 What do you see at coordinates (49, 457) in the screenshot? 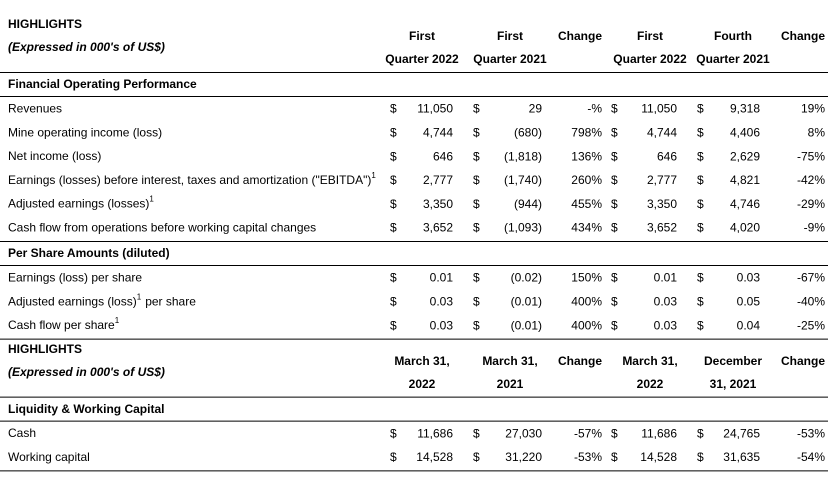
I see `label-text: Working capital` at bounding box center [49, 457].